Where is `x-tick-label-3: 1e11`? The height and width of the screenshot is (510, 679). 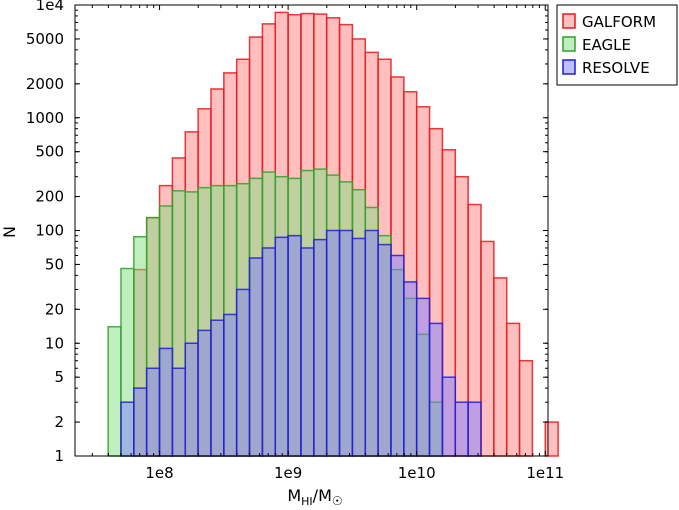 x-tick-label-3: 1e11 is located at coordinates (545, 473).